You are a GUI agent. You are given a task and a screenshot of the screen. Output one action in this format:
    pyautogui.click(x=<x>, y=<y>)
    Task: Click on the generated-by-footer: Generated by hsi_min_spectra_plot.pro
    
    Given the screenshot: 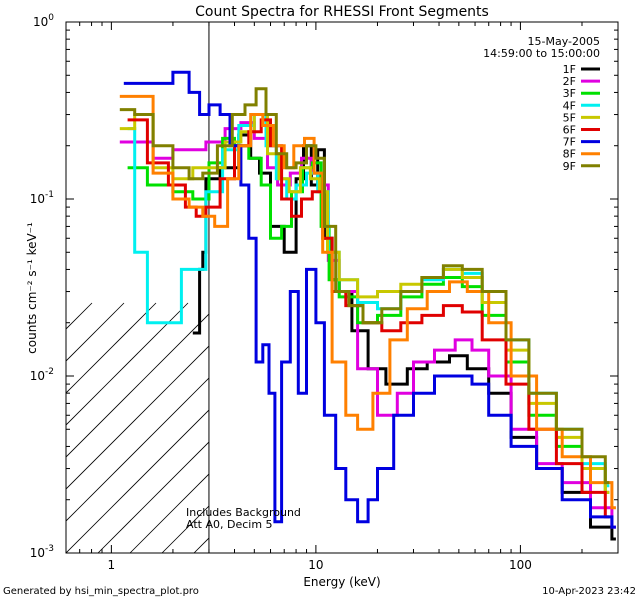 What is the action you would take?
    pyautogui.click(x=101, y=591)
    